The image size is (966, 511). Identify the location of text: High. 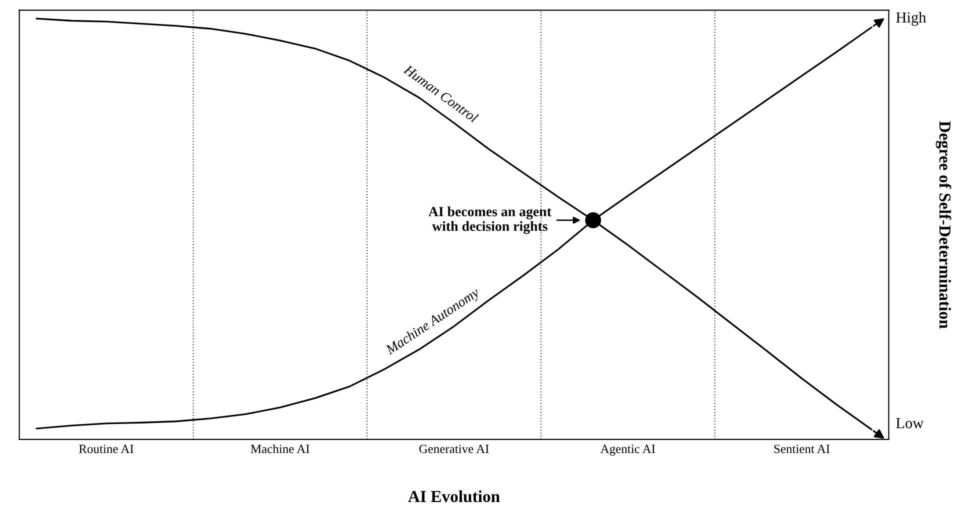
(911, 19).